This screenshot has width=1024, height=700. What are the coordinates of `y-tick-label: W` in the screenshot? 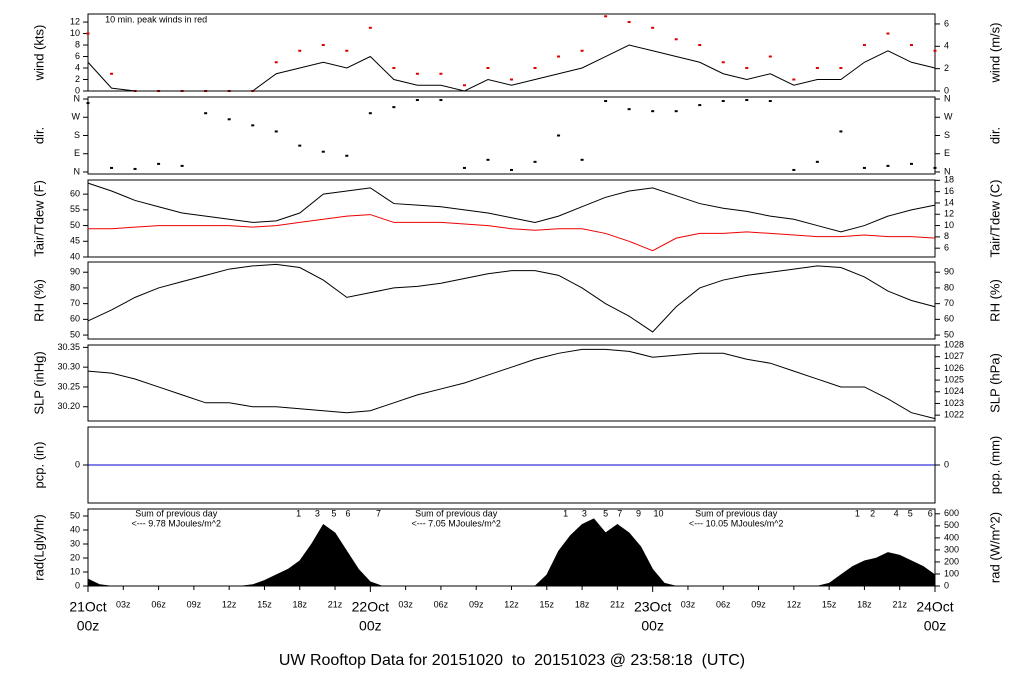 It's located at (76, 117).